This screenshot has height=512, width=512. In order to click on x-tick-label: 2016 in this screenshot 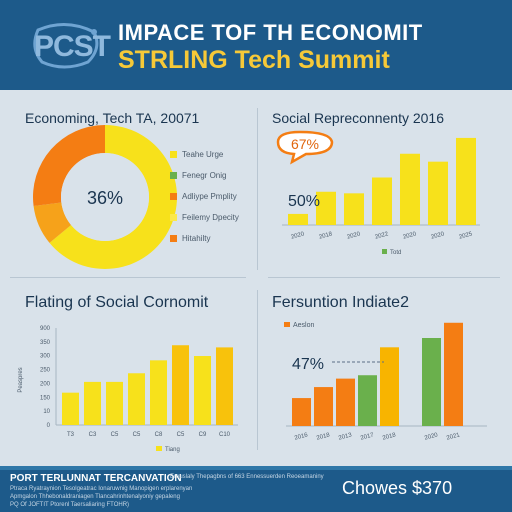, I will do `click(301, 436)`.